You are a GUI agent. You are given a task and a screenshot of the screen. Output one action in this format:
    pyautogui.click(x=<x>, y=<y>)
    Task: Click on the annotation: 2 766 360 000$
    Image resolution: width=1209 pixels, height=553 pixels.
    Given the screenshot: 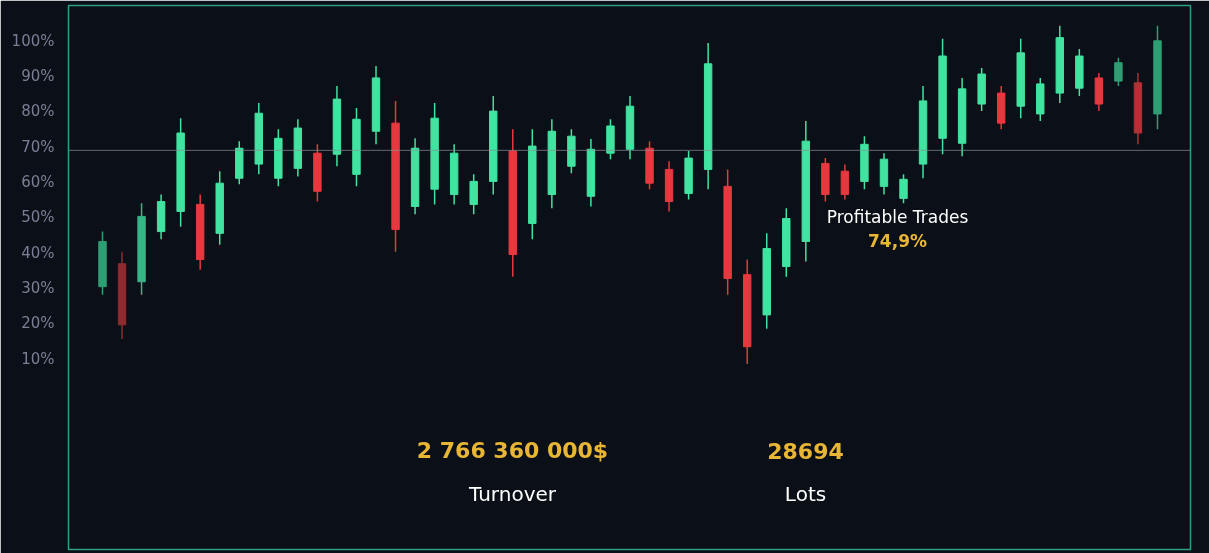 What is the action you would take?
    pyautogui.click(x=512, y=450)
    